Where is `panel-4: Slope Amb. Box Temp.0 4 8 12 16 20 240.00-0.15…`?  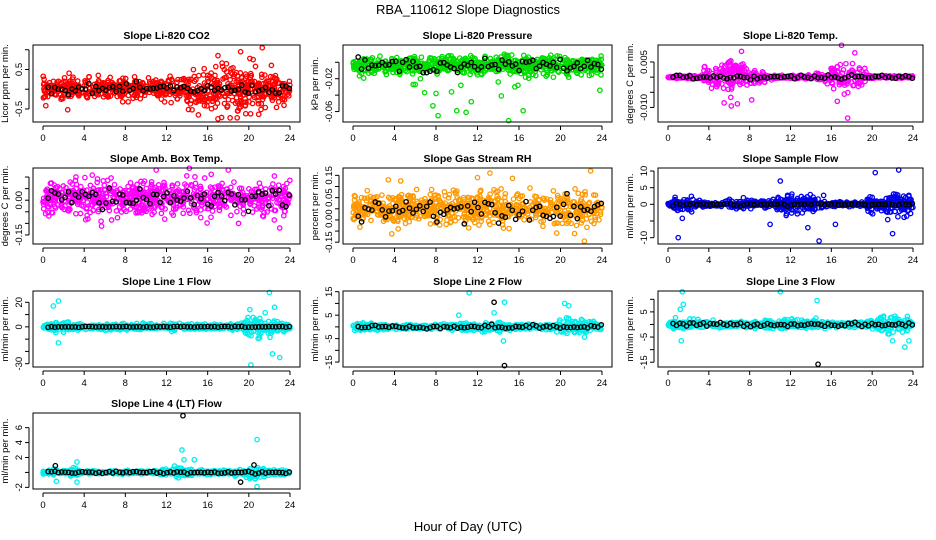 panel-4: Slope Amb. Box Temp.0 4 8 12 16 20 240.00-0.15… is located at coordinates (150, 209).